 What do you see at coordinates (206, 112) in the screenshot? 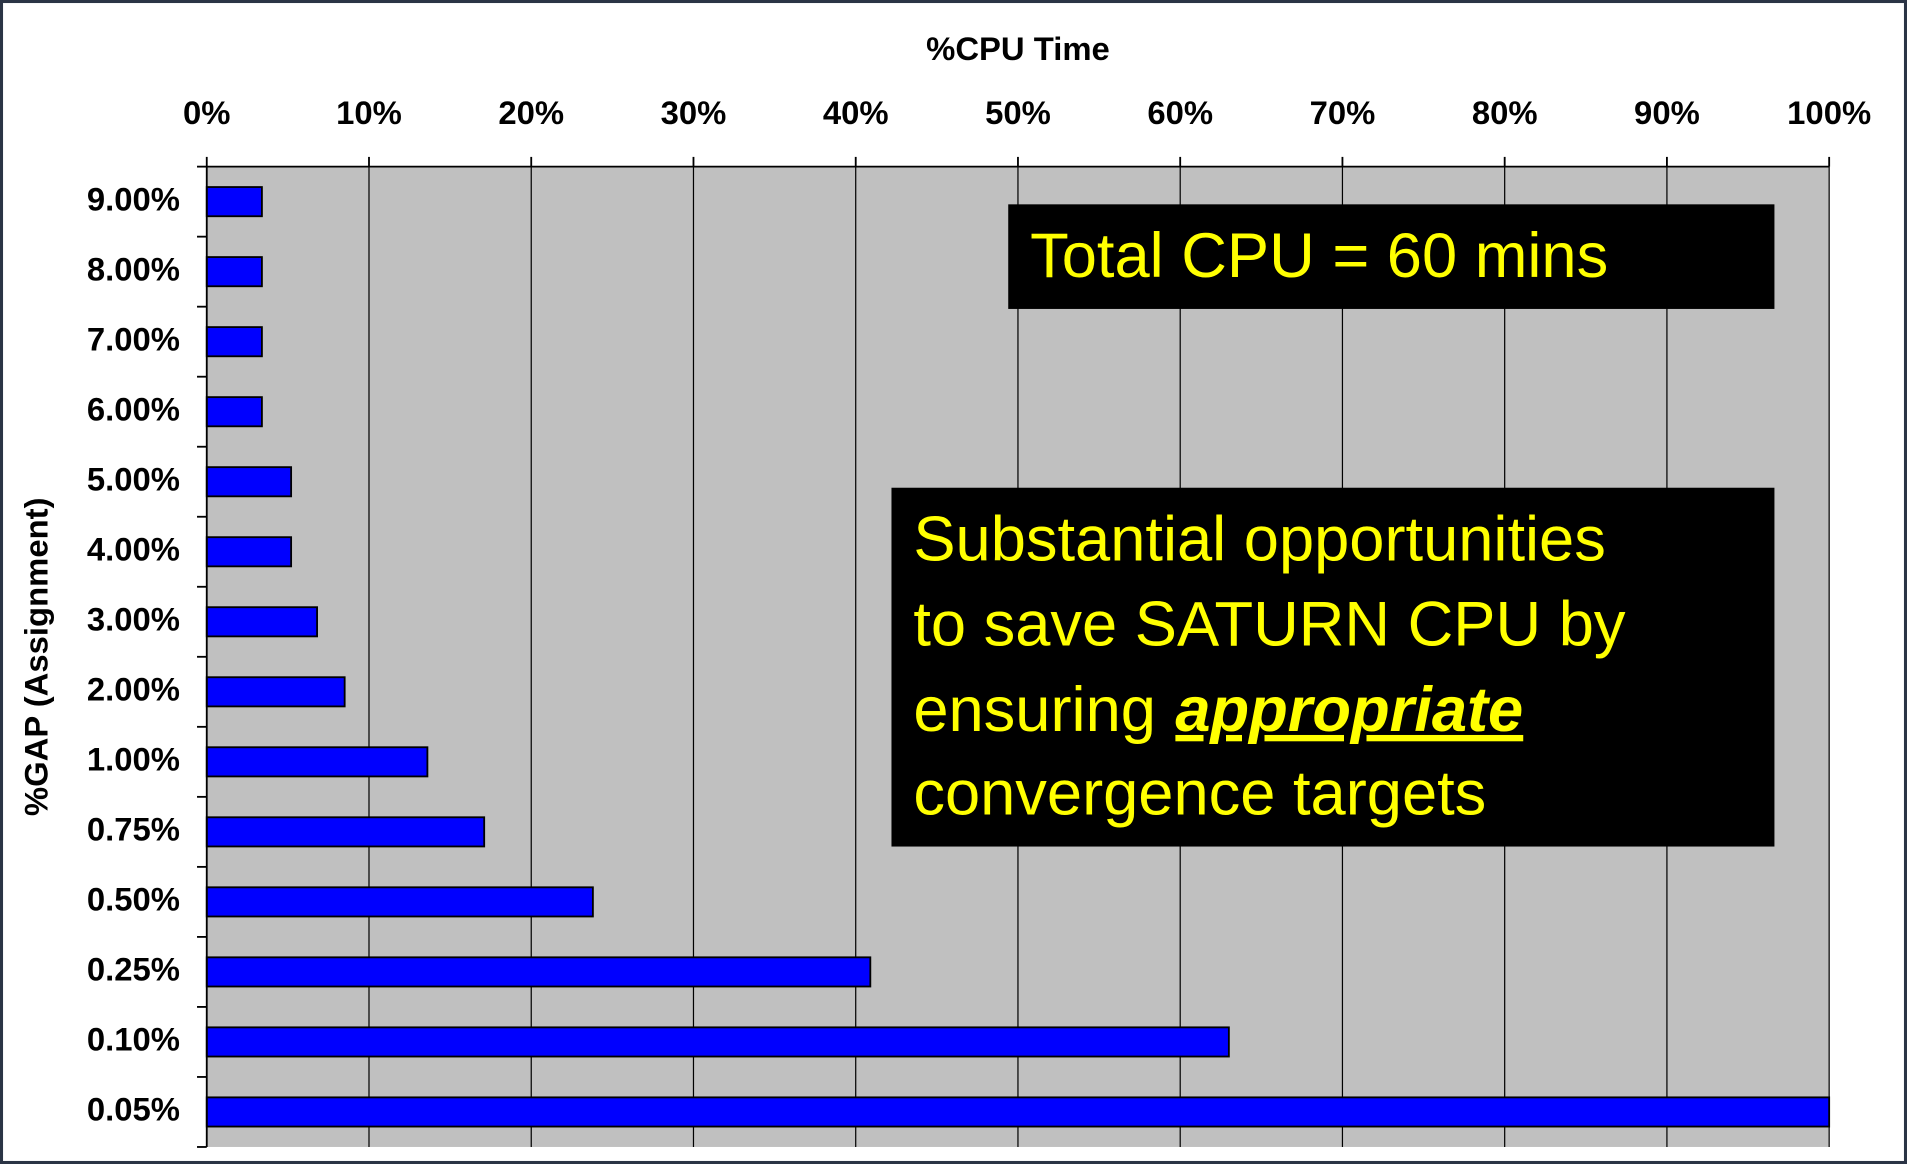
I see `x-tick-label: 0%` at bounding box center [206, 112].